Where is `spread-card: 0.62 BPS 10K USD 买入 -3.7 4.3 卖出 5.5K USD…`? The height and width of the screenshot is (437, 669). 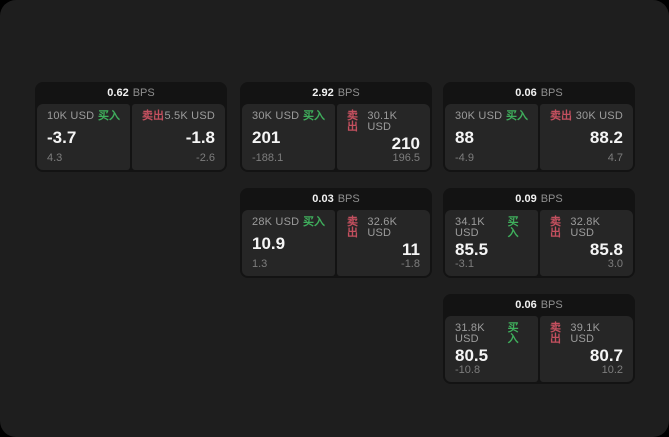 spread-card: 0.62 BPS 10K USD 买入 -3.7 4.3 卖出 5.5K USD… is located at coordinates (131, 127).